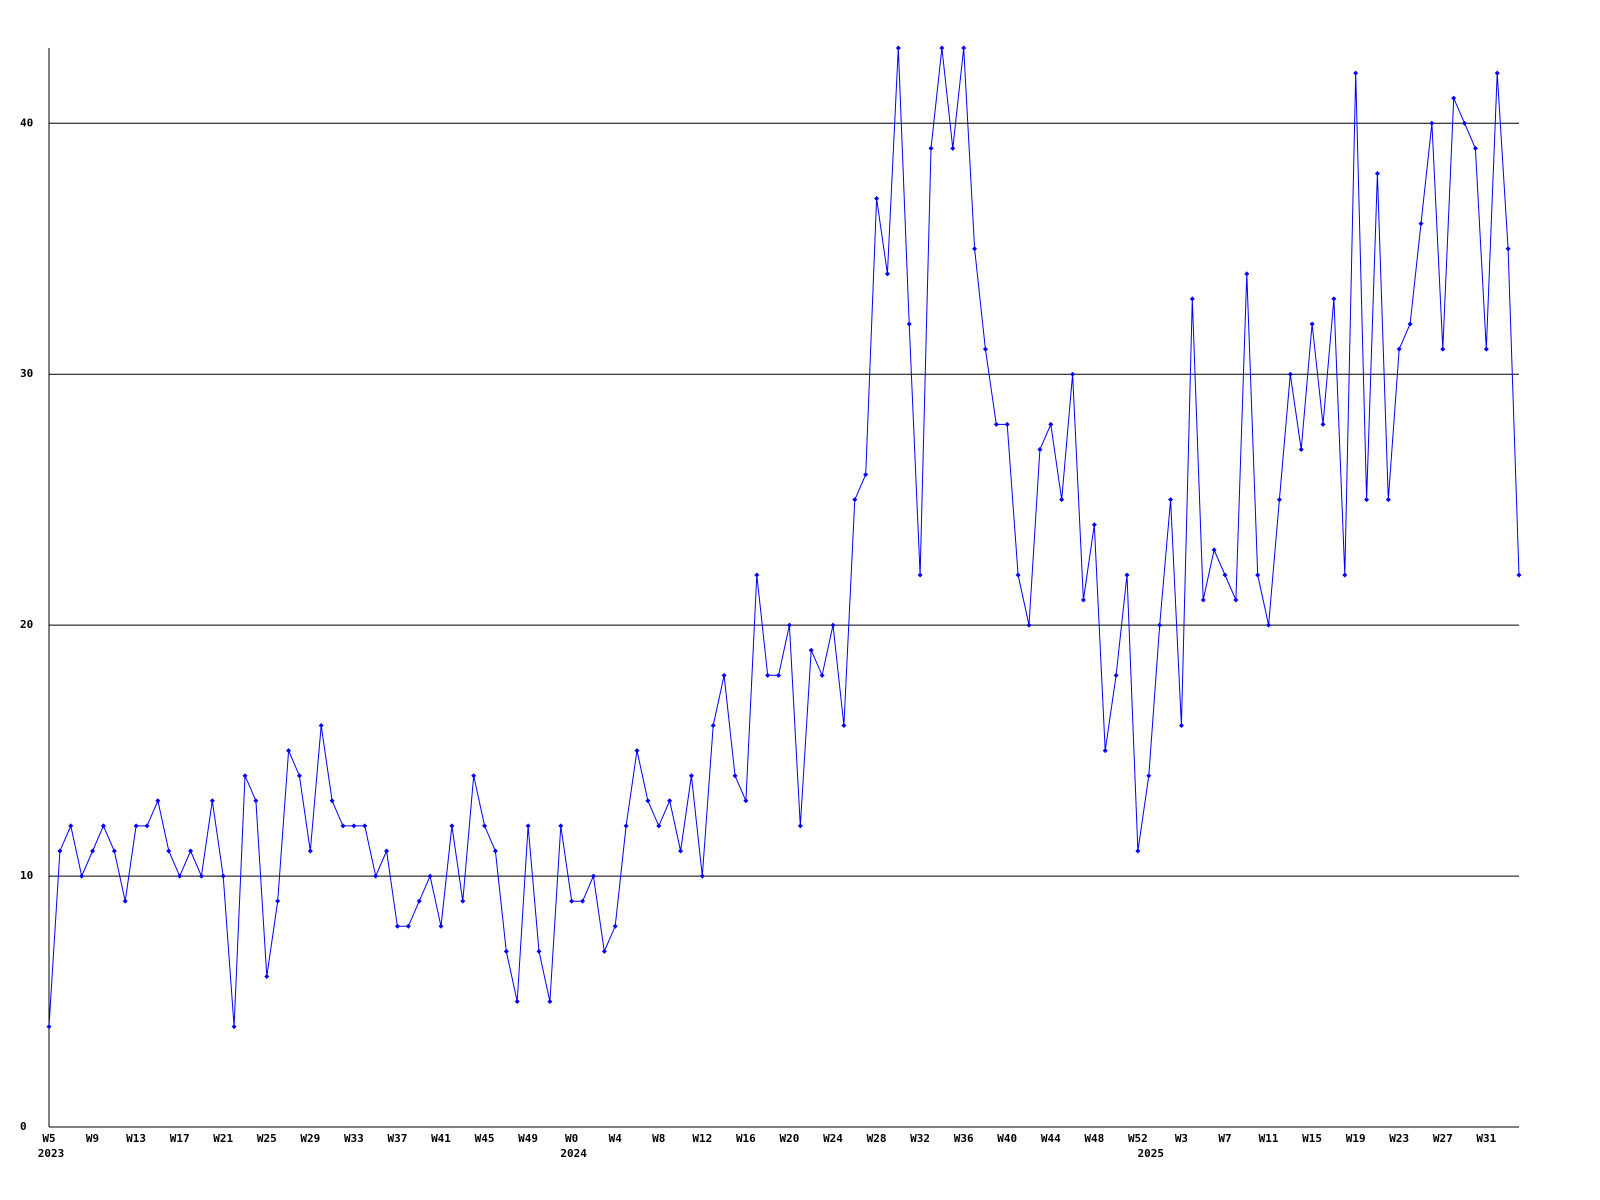  I want to click on y-tick-label: 40, so click(26, 122).